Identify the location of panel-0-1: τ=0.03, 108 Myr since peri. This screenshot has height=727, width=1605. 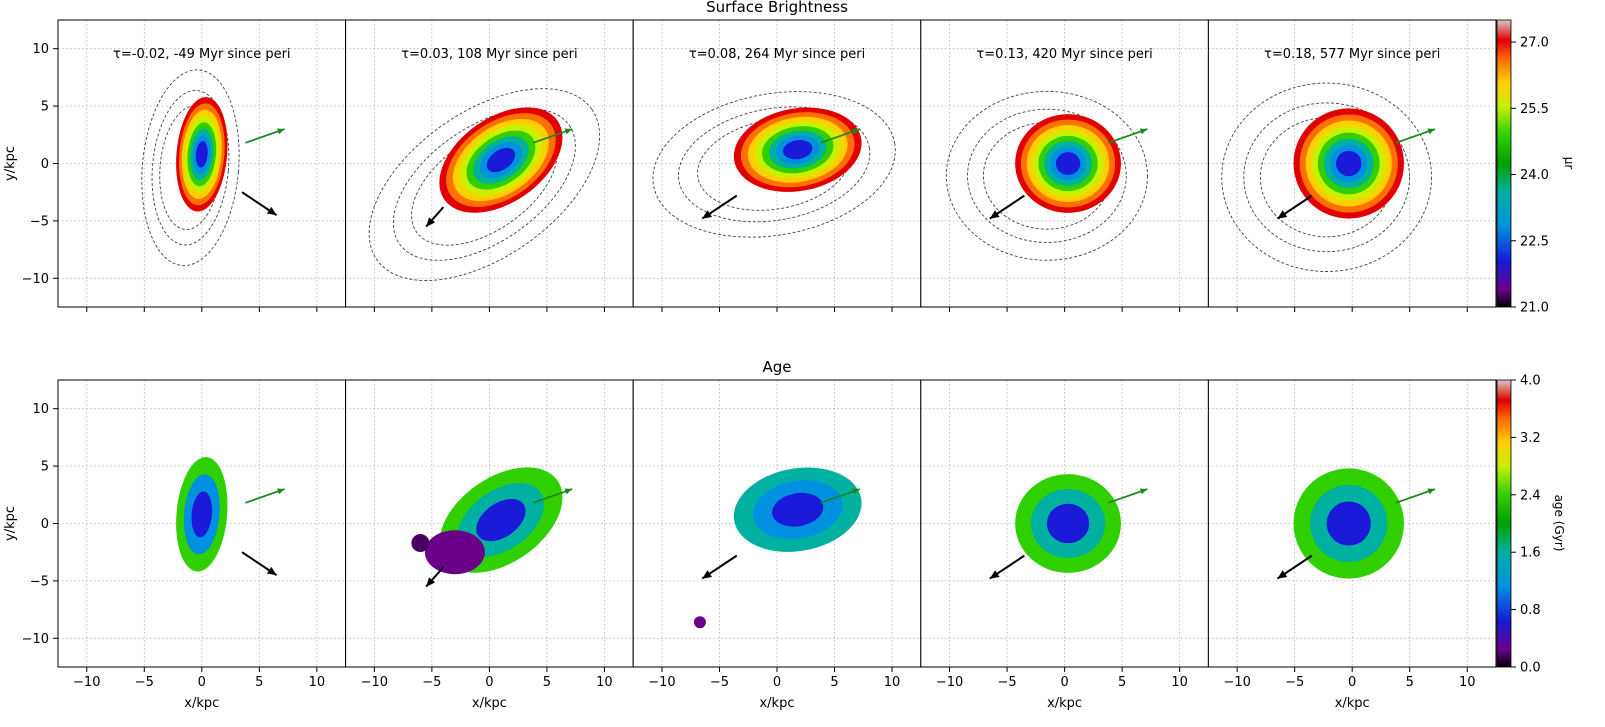
(489, 165).